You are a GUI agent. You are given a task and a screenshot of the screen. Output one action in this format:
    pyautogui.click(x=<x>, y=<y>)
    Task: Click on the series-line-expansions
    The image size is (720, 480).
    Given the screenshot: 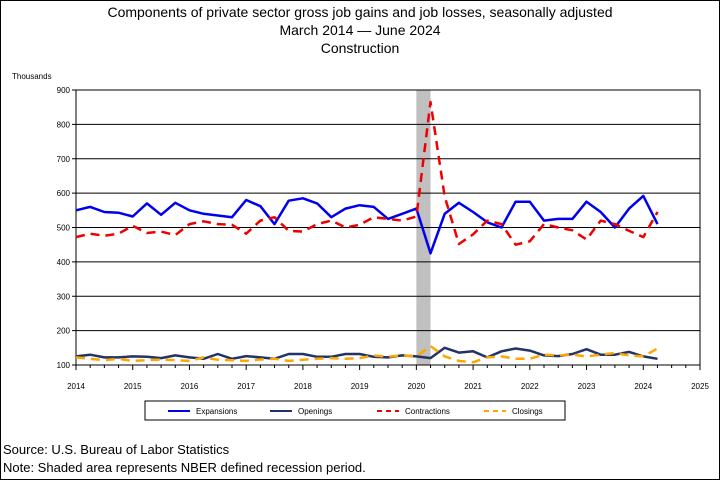 What is the action you would take?
    pyautogui.click(x=367, y=224)
    